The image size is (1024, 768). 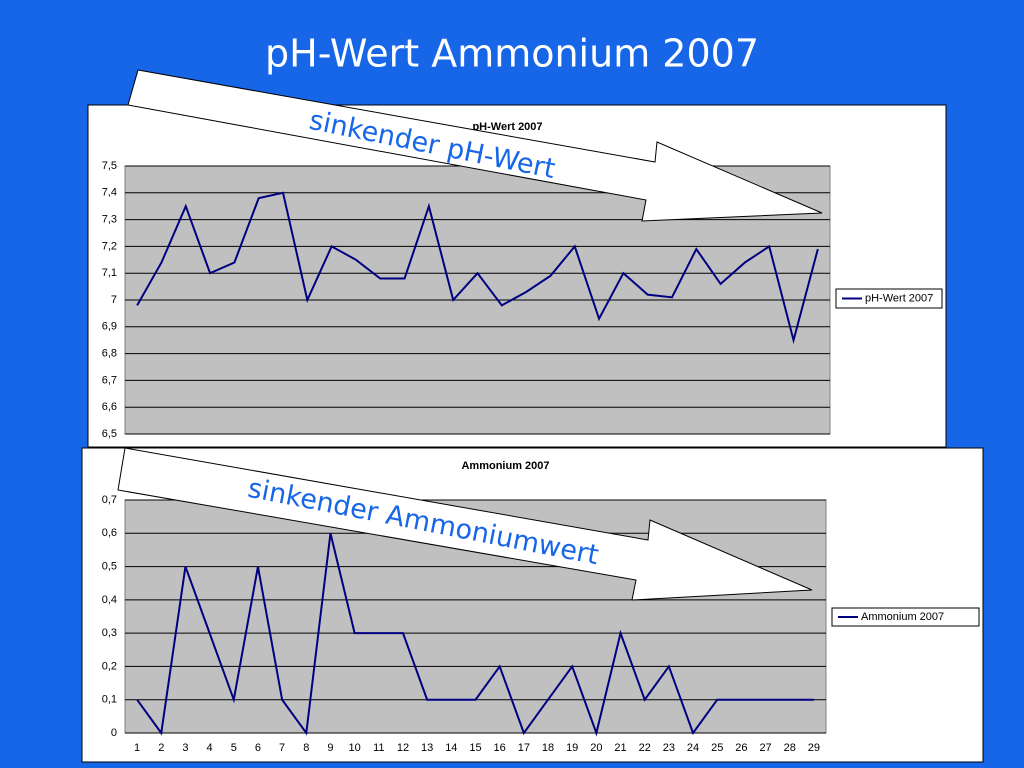 I want to click on y-tick-label: 0,2, so click(x=109, y=666).